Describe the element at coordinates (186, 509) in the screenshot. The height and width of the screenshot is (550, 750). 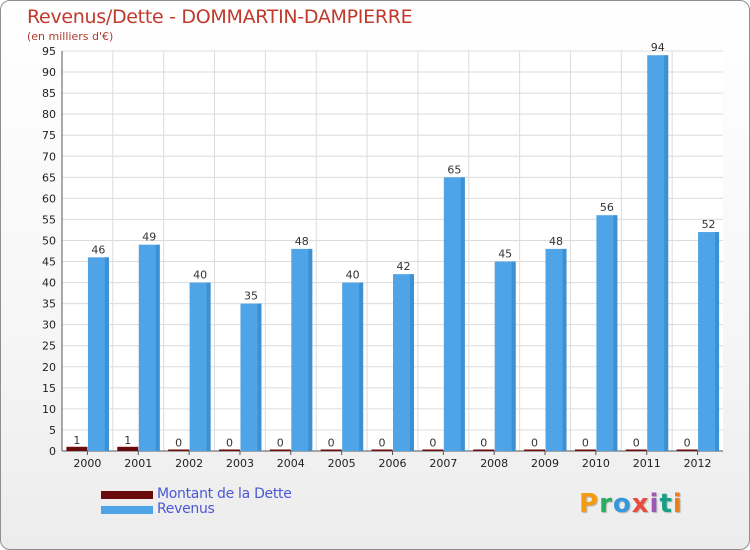
I see `legend-label-revenus: Revenus` at that location.